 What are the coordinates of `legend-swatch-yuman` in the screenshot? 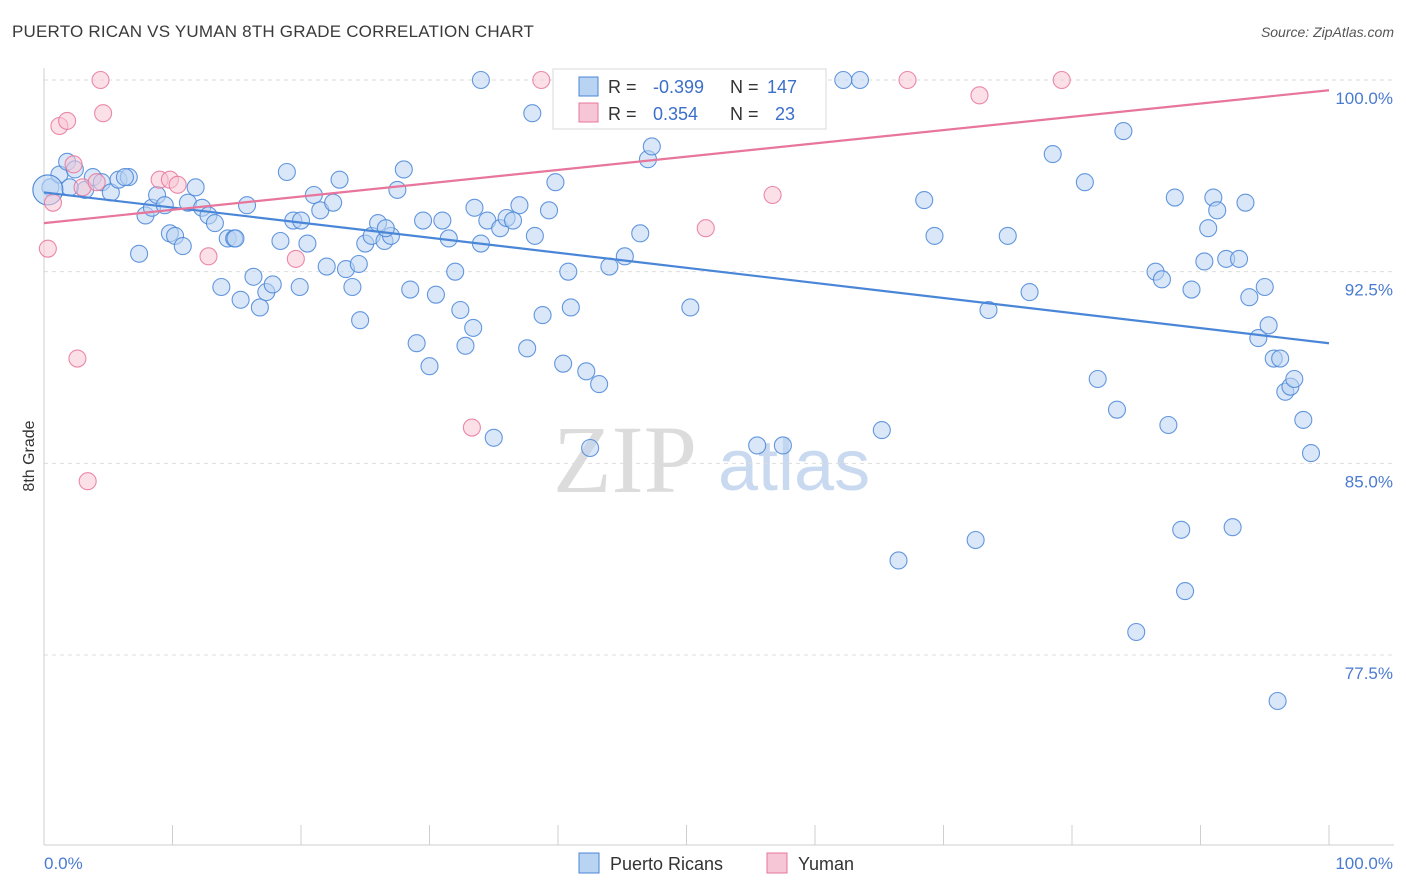 It's located at (777, 863).